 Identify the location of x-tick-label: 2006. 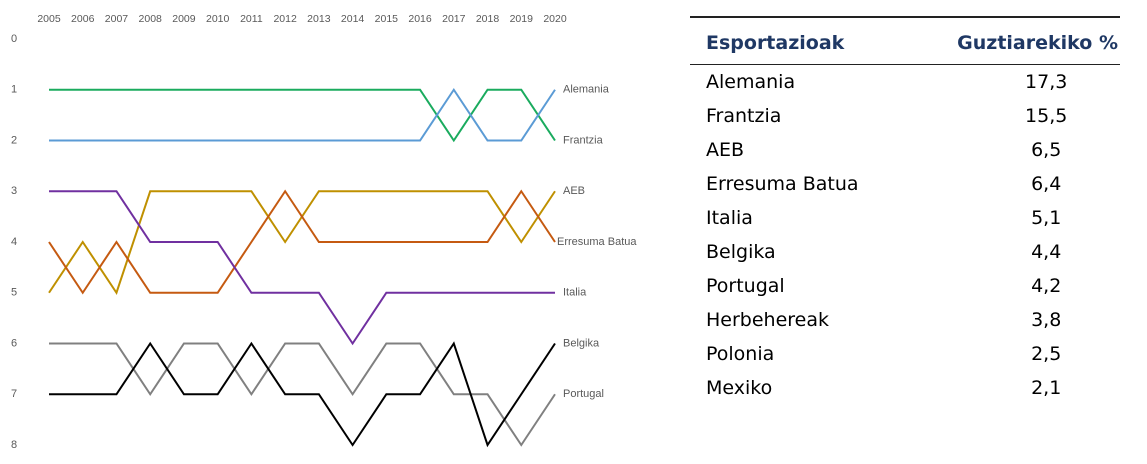
(83, 19).